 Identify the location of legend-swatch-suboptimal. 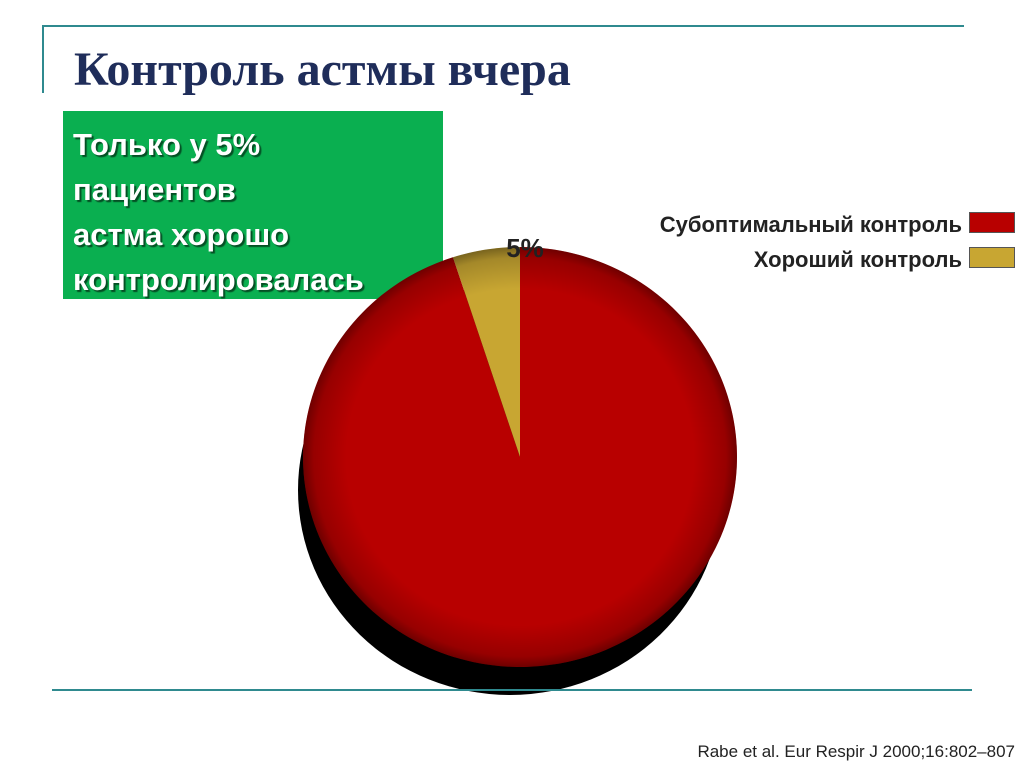
(992, 222).